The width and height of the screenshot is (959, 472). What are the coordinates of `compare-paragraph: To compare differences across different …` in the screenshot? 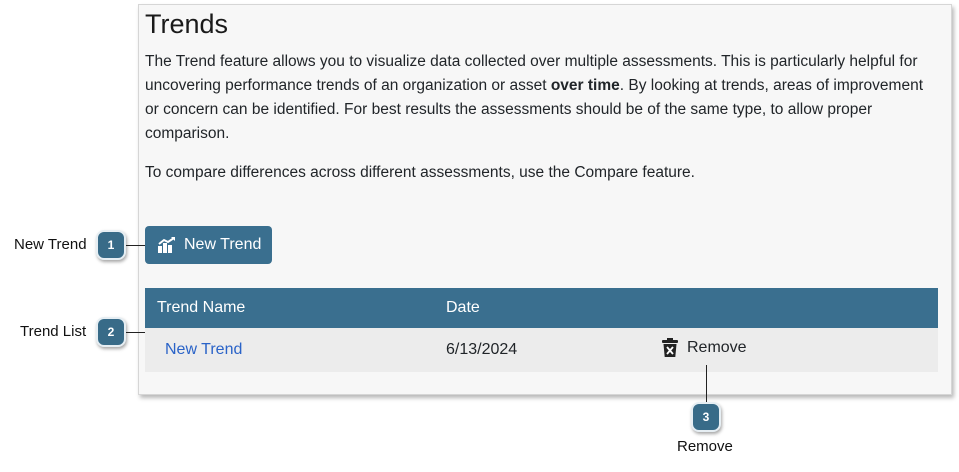 It's located at (420, 172).